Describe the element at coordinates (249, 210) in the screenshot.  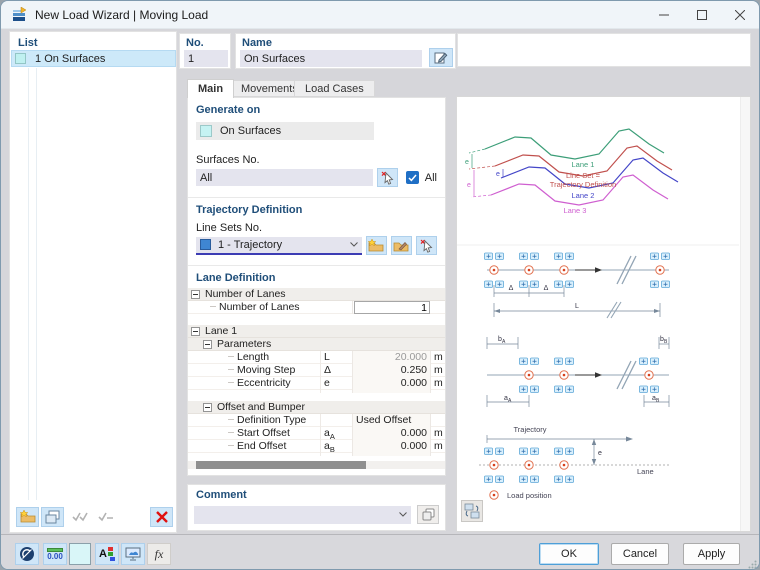
I see `trajectory-definition-header: Trajectory Definition` at that location.